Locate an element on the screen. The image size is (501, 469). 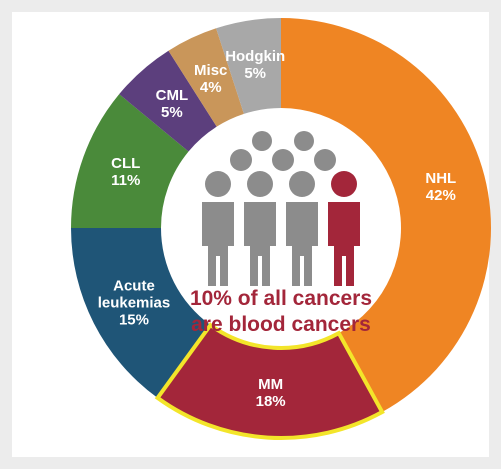
people-icon is located at coordinates (281, 208).